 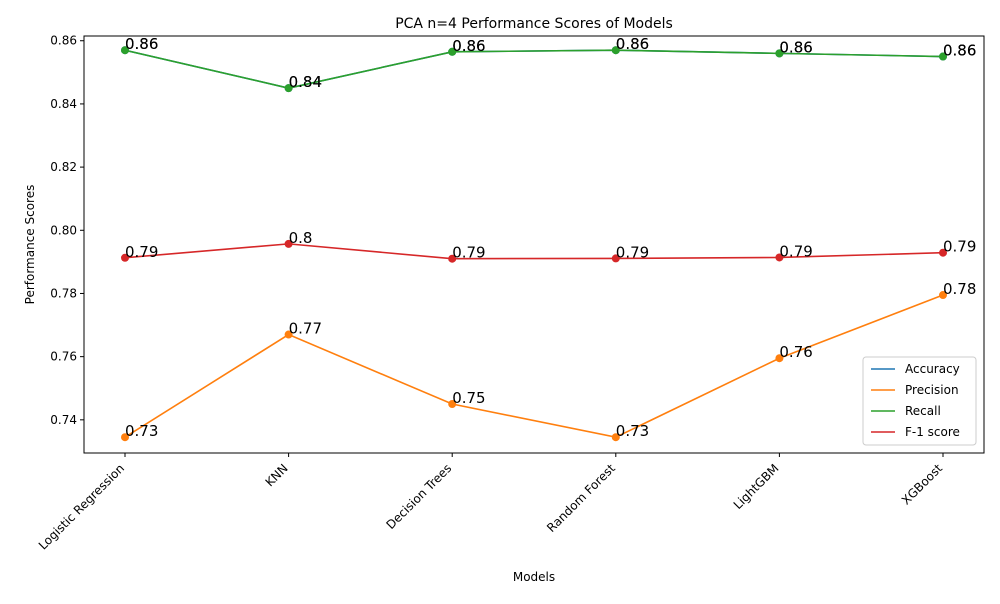 What do you see at coordinates (534, 577) in the screenshot?
I see `x-axis-label: Models` at bounding box center [534, 577].